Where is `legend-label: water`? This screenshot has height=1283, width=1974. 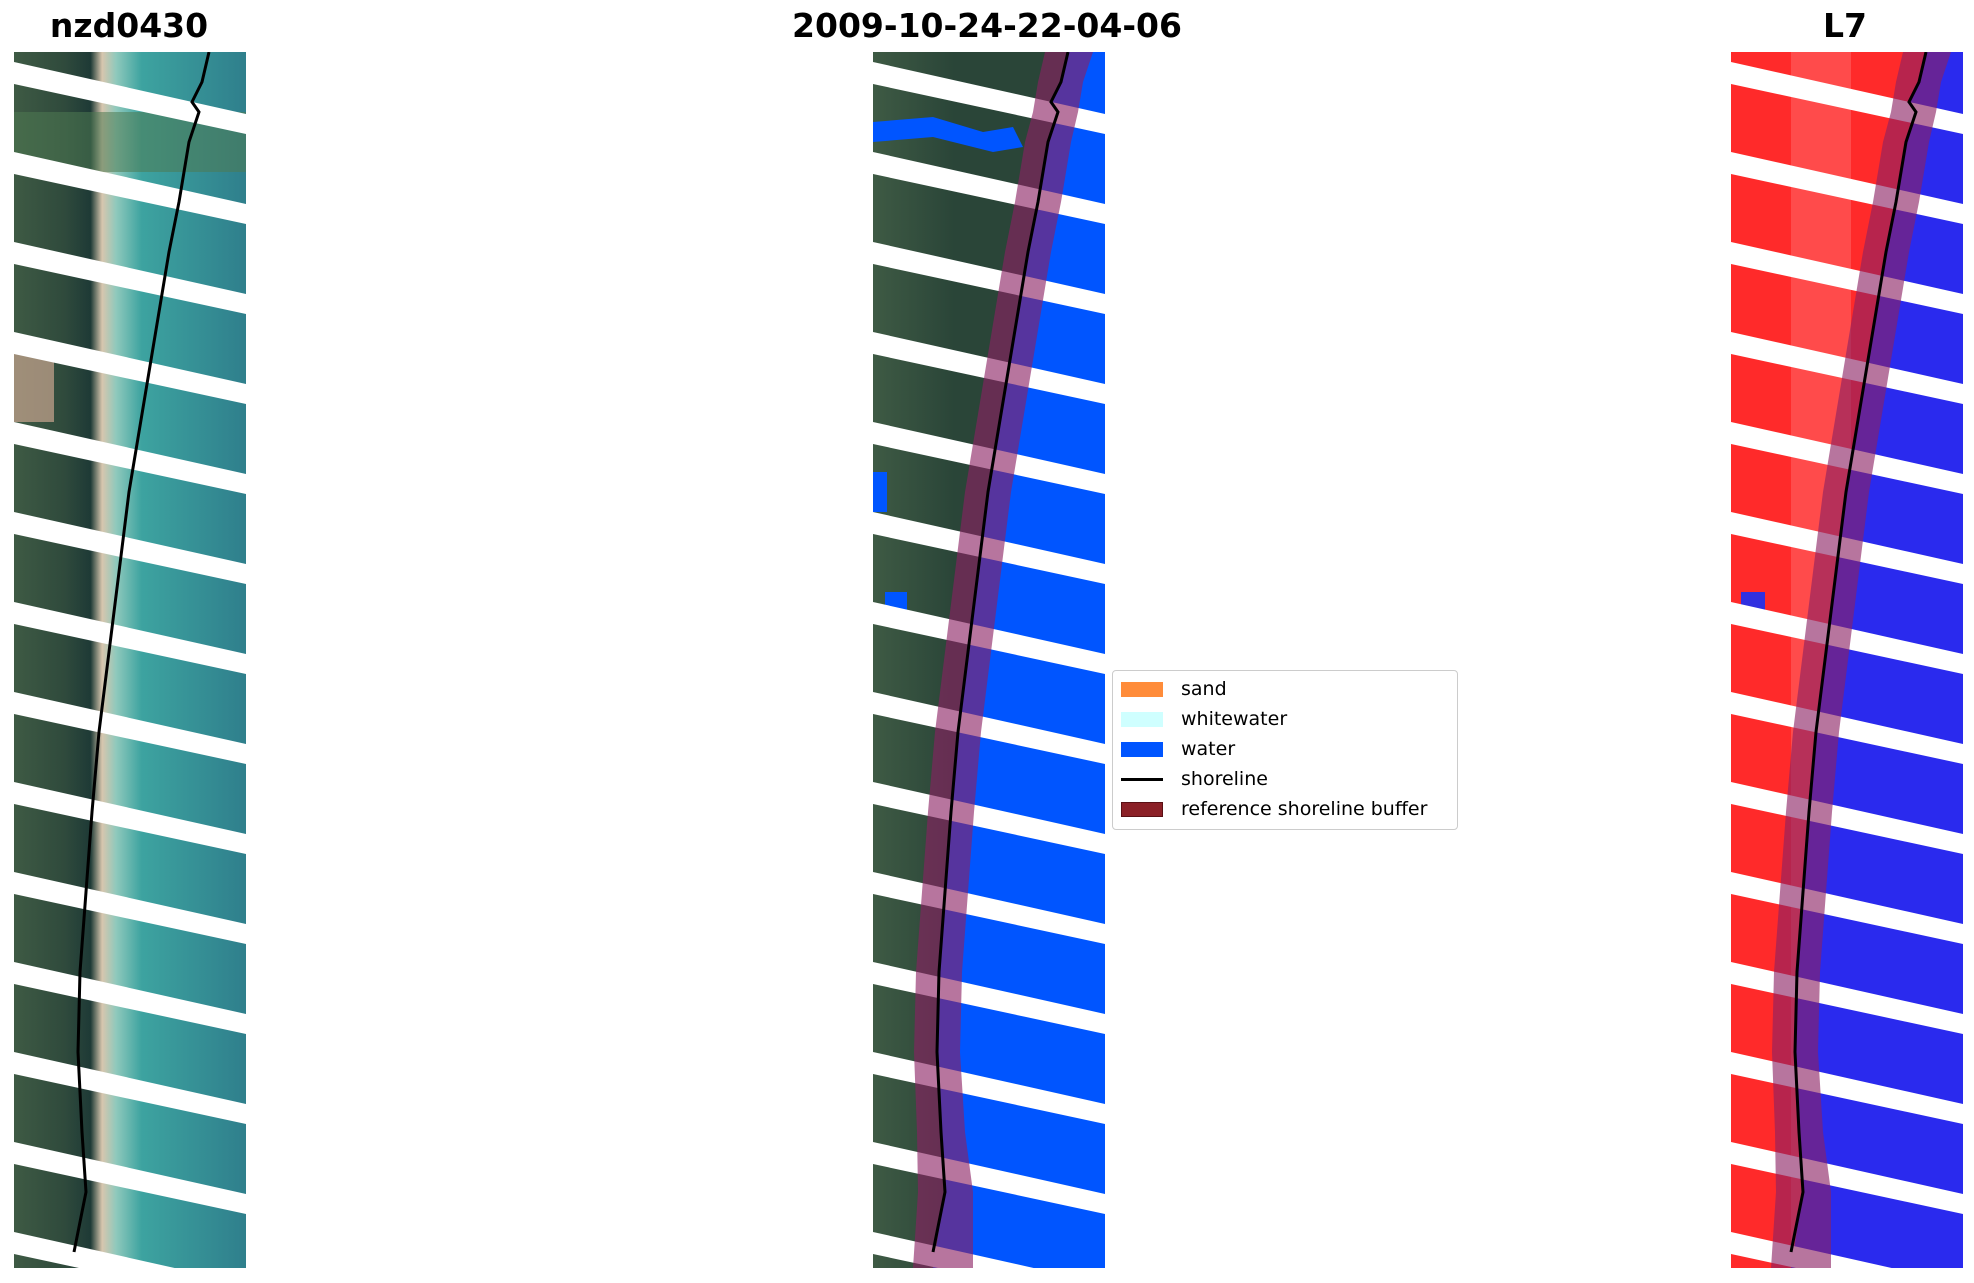 legend-label: water is located at coordinates (1208, 749).